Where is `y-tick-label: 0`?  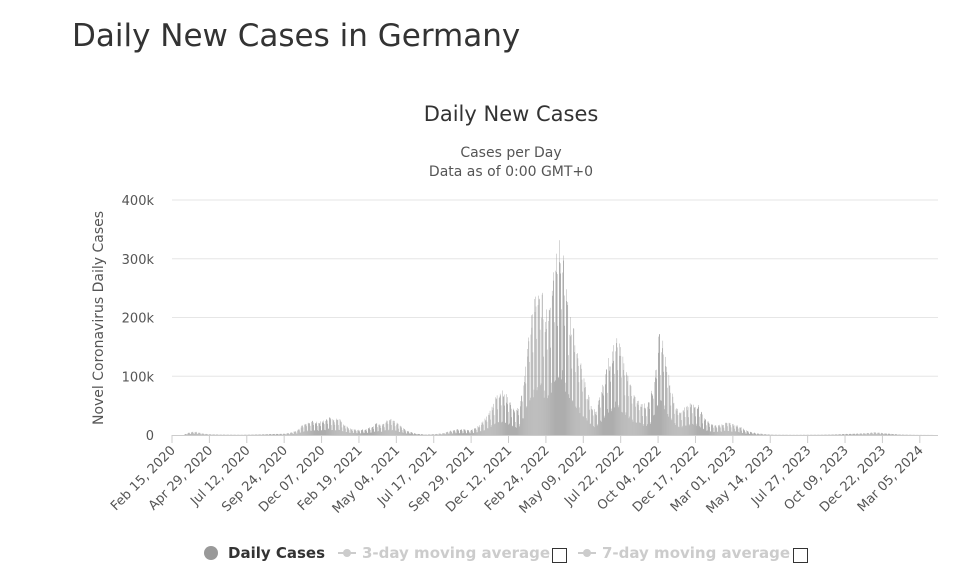
y-tick-label: 0 is located at coordinates (150, 436).